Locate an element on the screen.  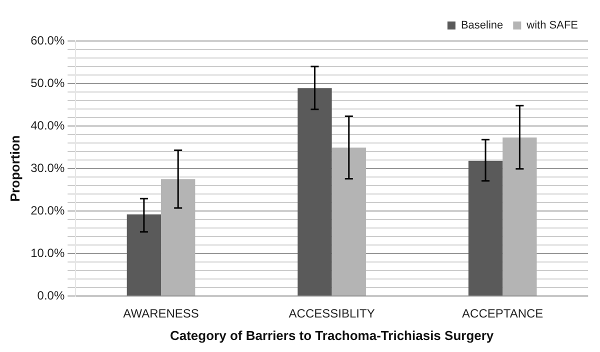
y-axis-title: Proportion is located at coordinates (14, 168).